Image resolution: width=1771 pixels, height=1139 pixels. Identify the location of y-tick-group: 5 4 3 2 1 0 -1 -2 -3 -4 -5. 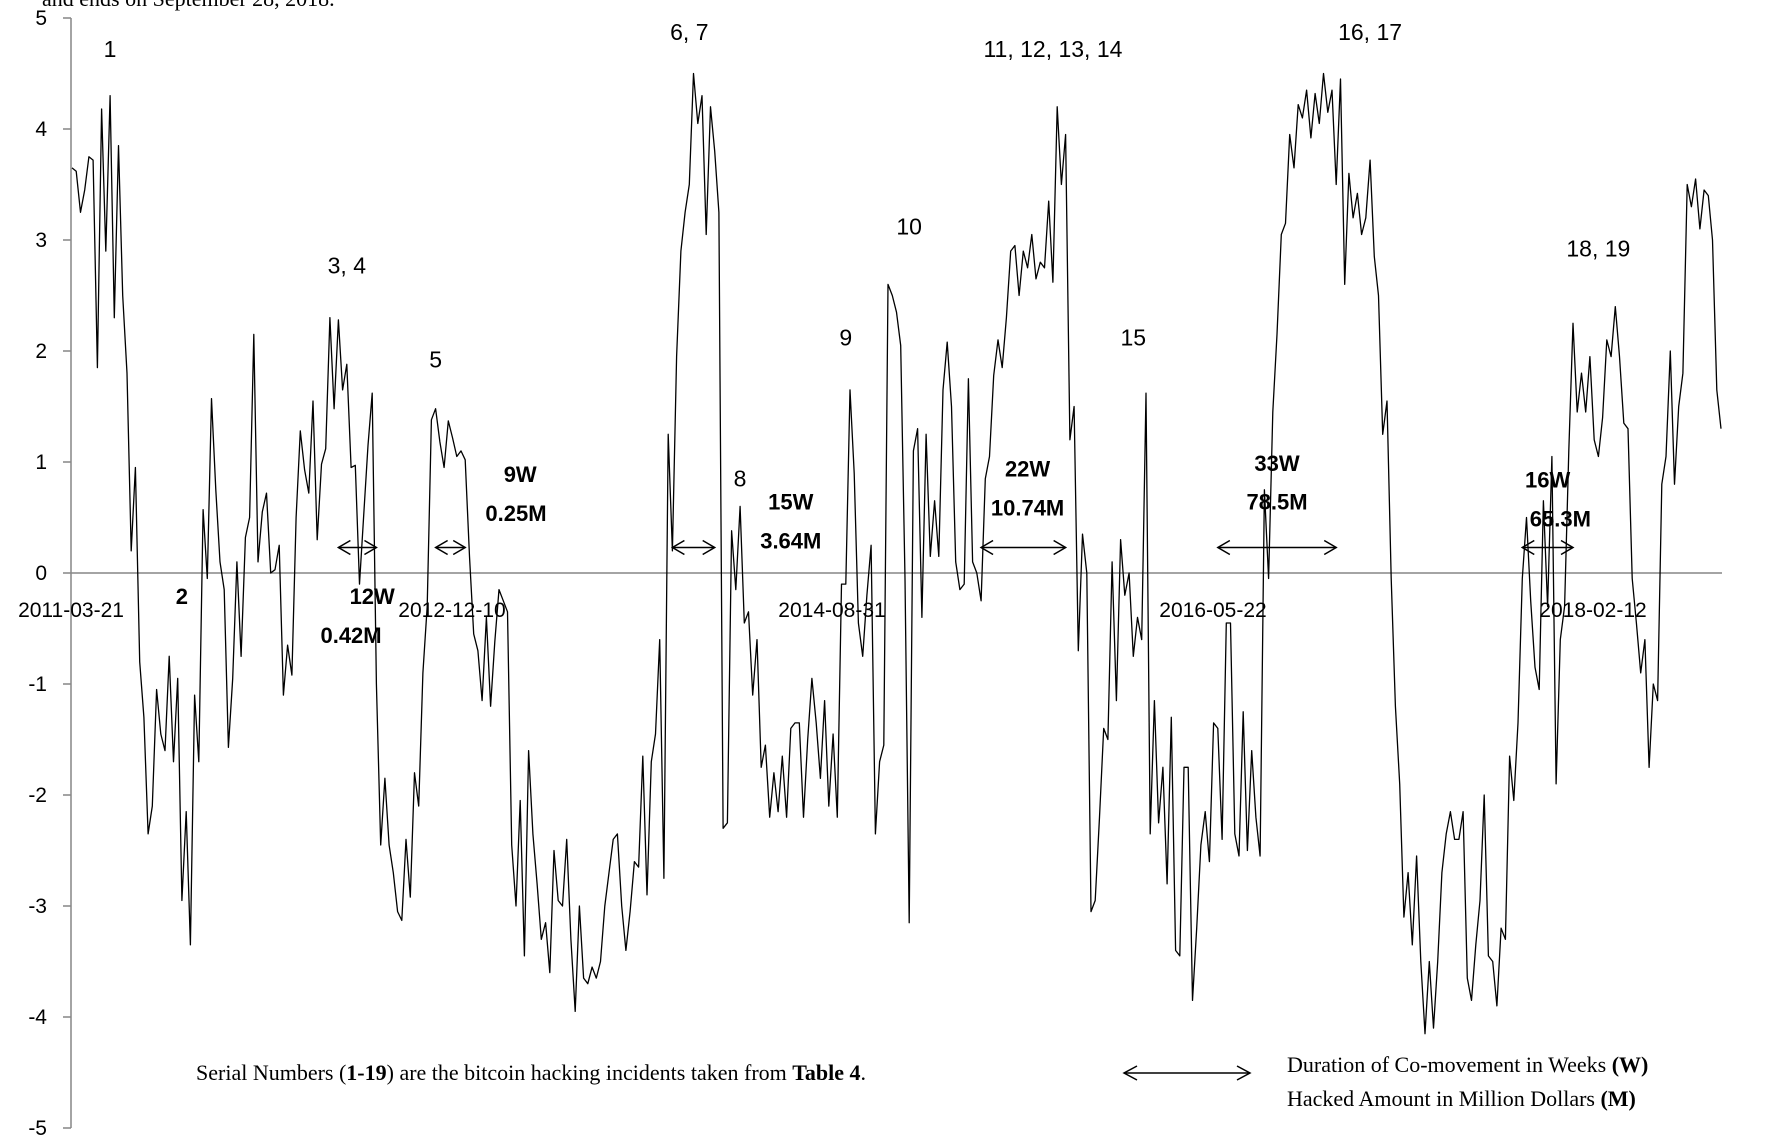
(49, 573).